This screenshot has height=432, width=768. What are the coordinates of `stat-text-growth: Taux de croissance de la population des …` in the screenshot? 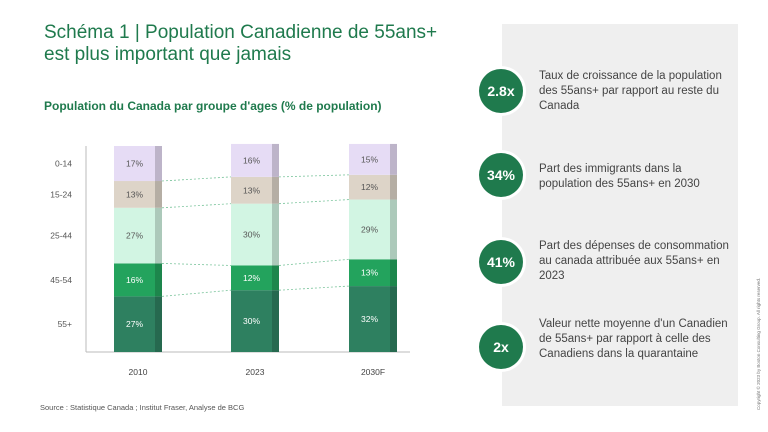 It's located at (630, 91).